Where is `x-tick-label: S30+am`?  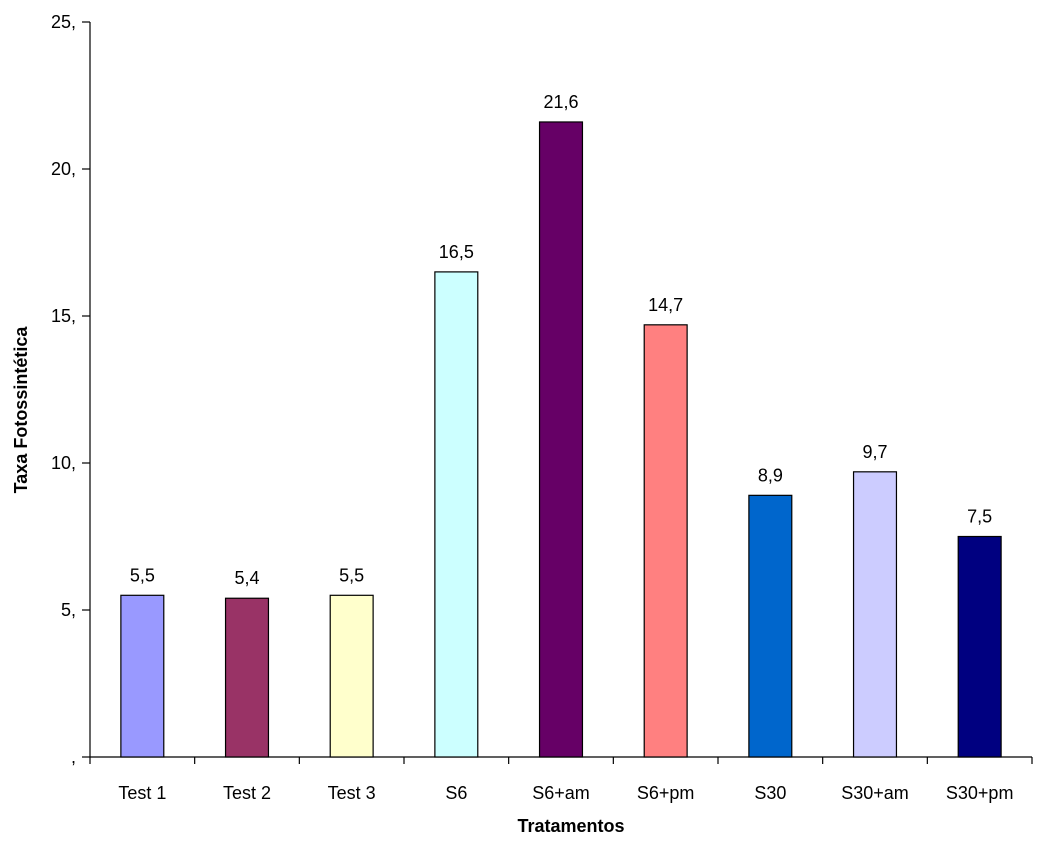
x-tick-label: S30+am is located at coordinates (875, 793).